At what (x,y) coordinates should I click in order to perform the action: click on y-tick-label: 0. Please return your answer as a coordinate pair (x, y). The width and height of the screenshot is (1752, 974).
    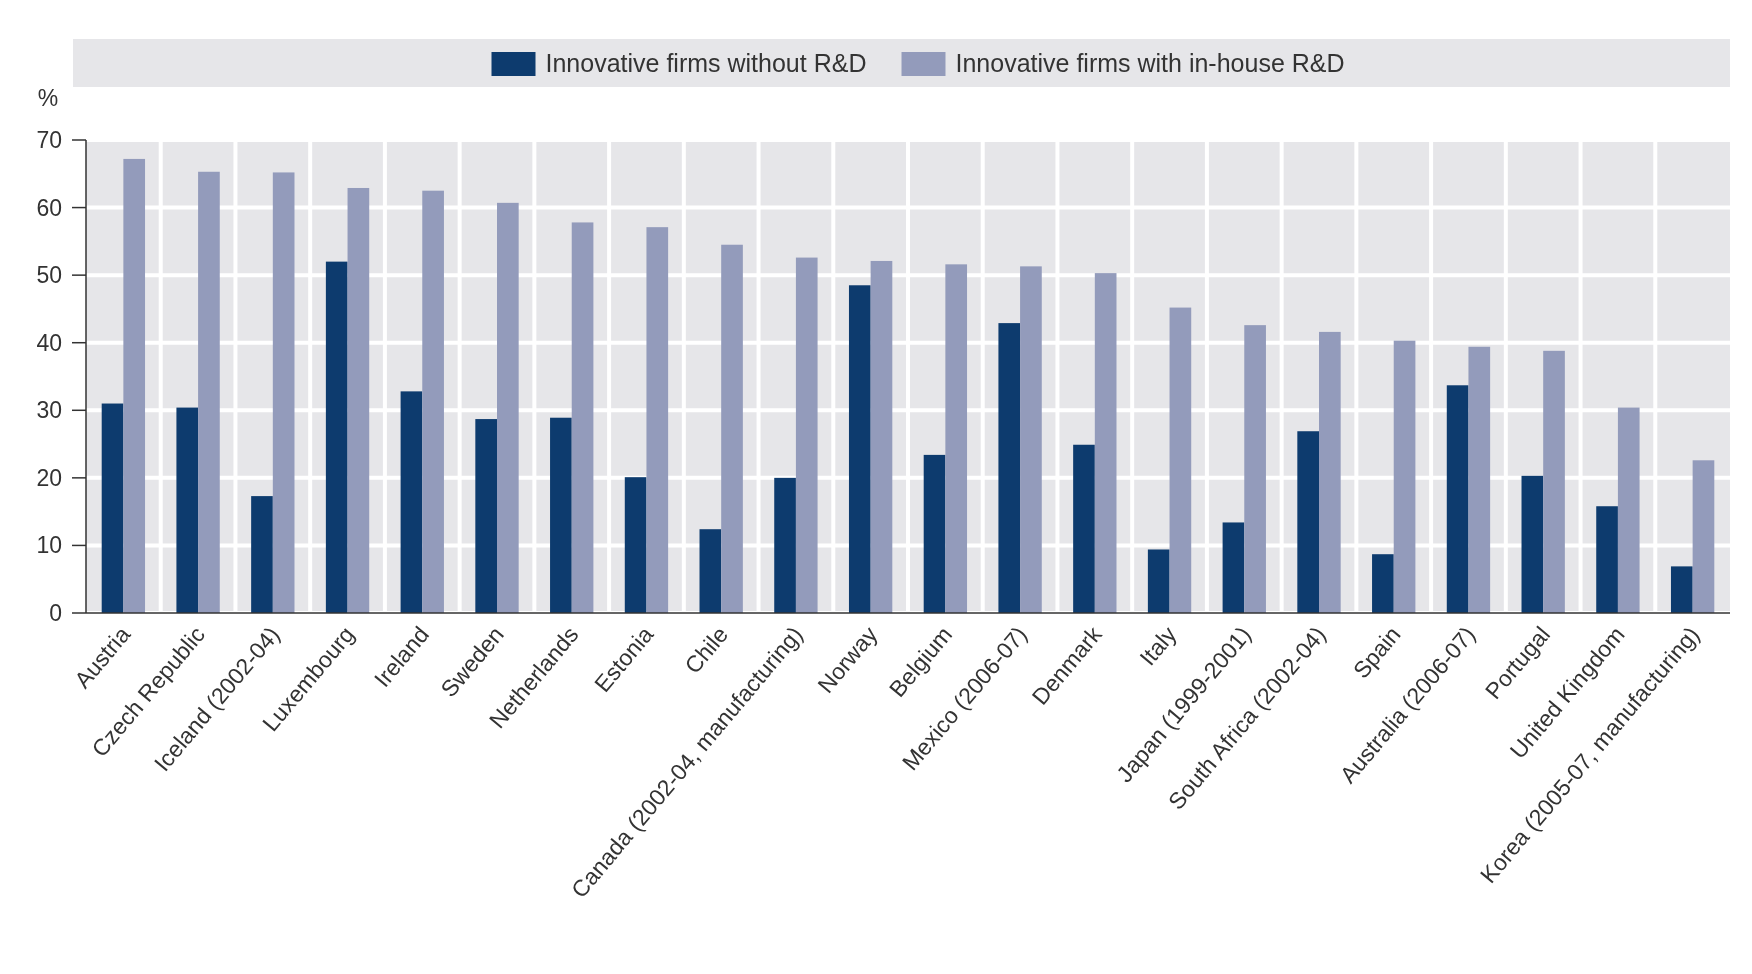
    Looking at the image, I should click on (55, 613).